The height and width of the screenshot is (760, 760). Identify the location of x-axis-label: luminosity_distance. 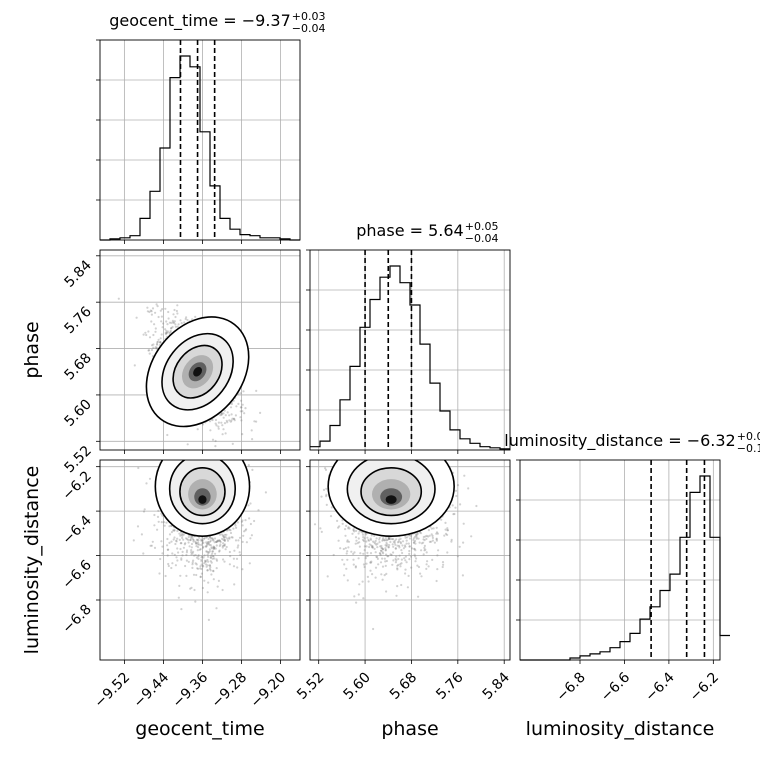
(620, 729).